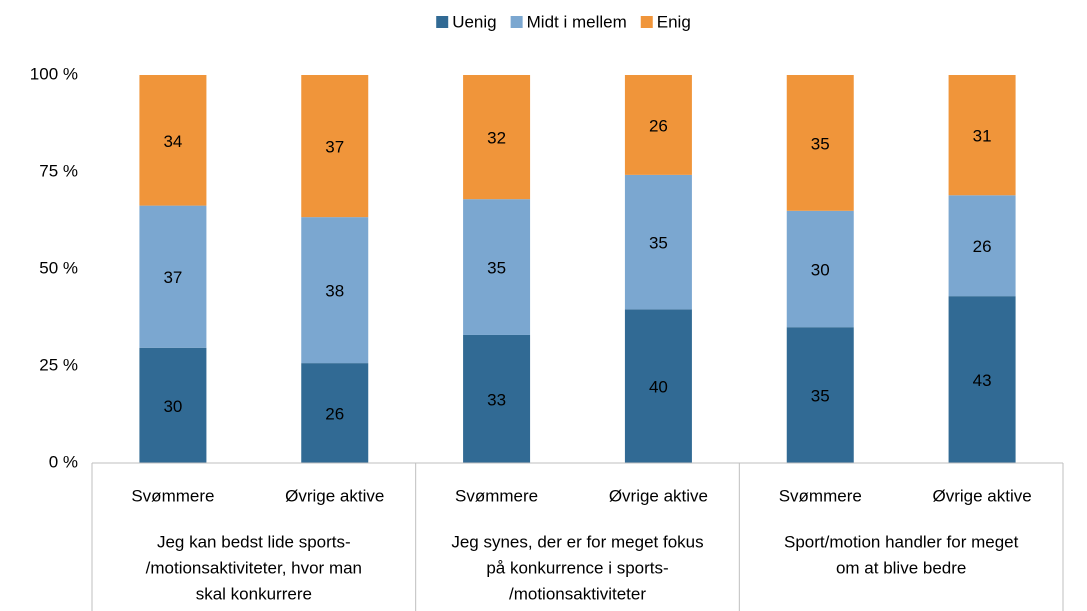  What do you see at coordinates (254, 567) in the screenshot?
I see `group-label: /motionsaktiviteter, hvor man` at bounding box center [254, 567].